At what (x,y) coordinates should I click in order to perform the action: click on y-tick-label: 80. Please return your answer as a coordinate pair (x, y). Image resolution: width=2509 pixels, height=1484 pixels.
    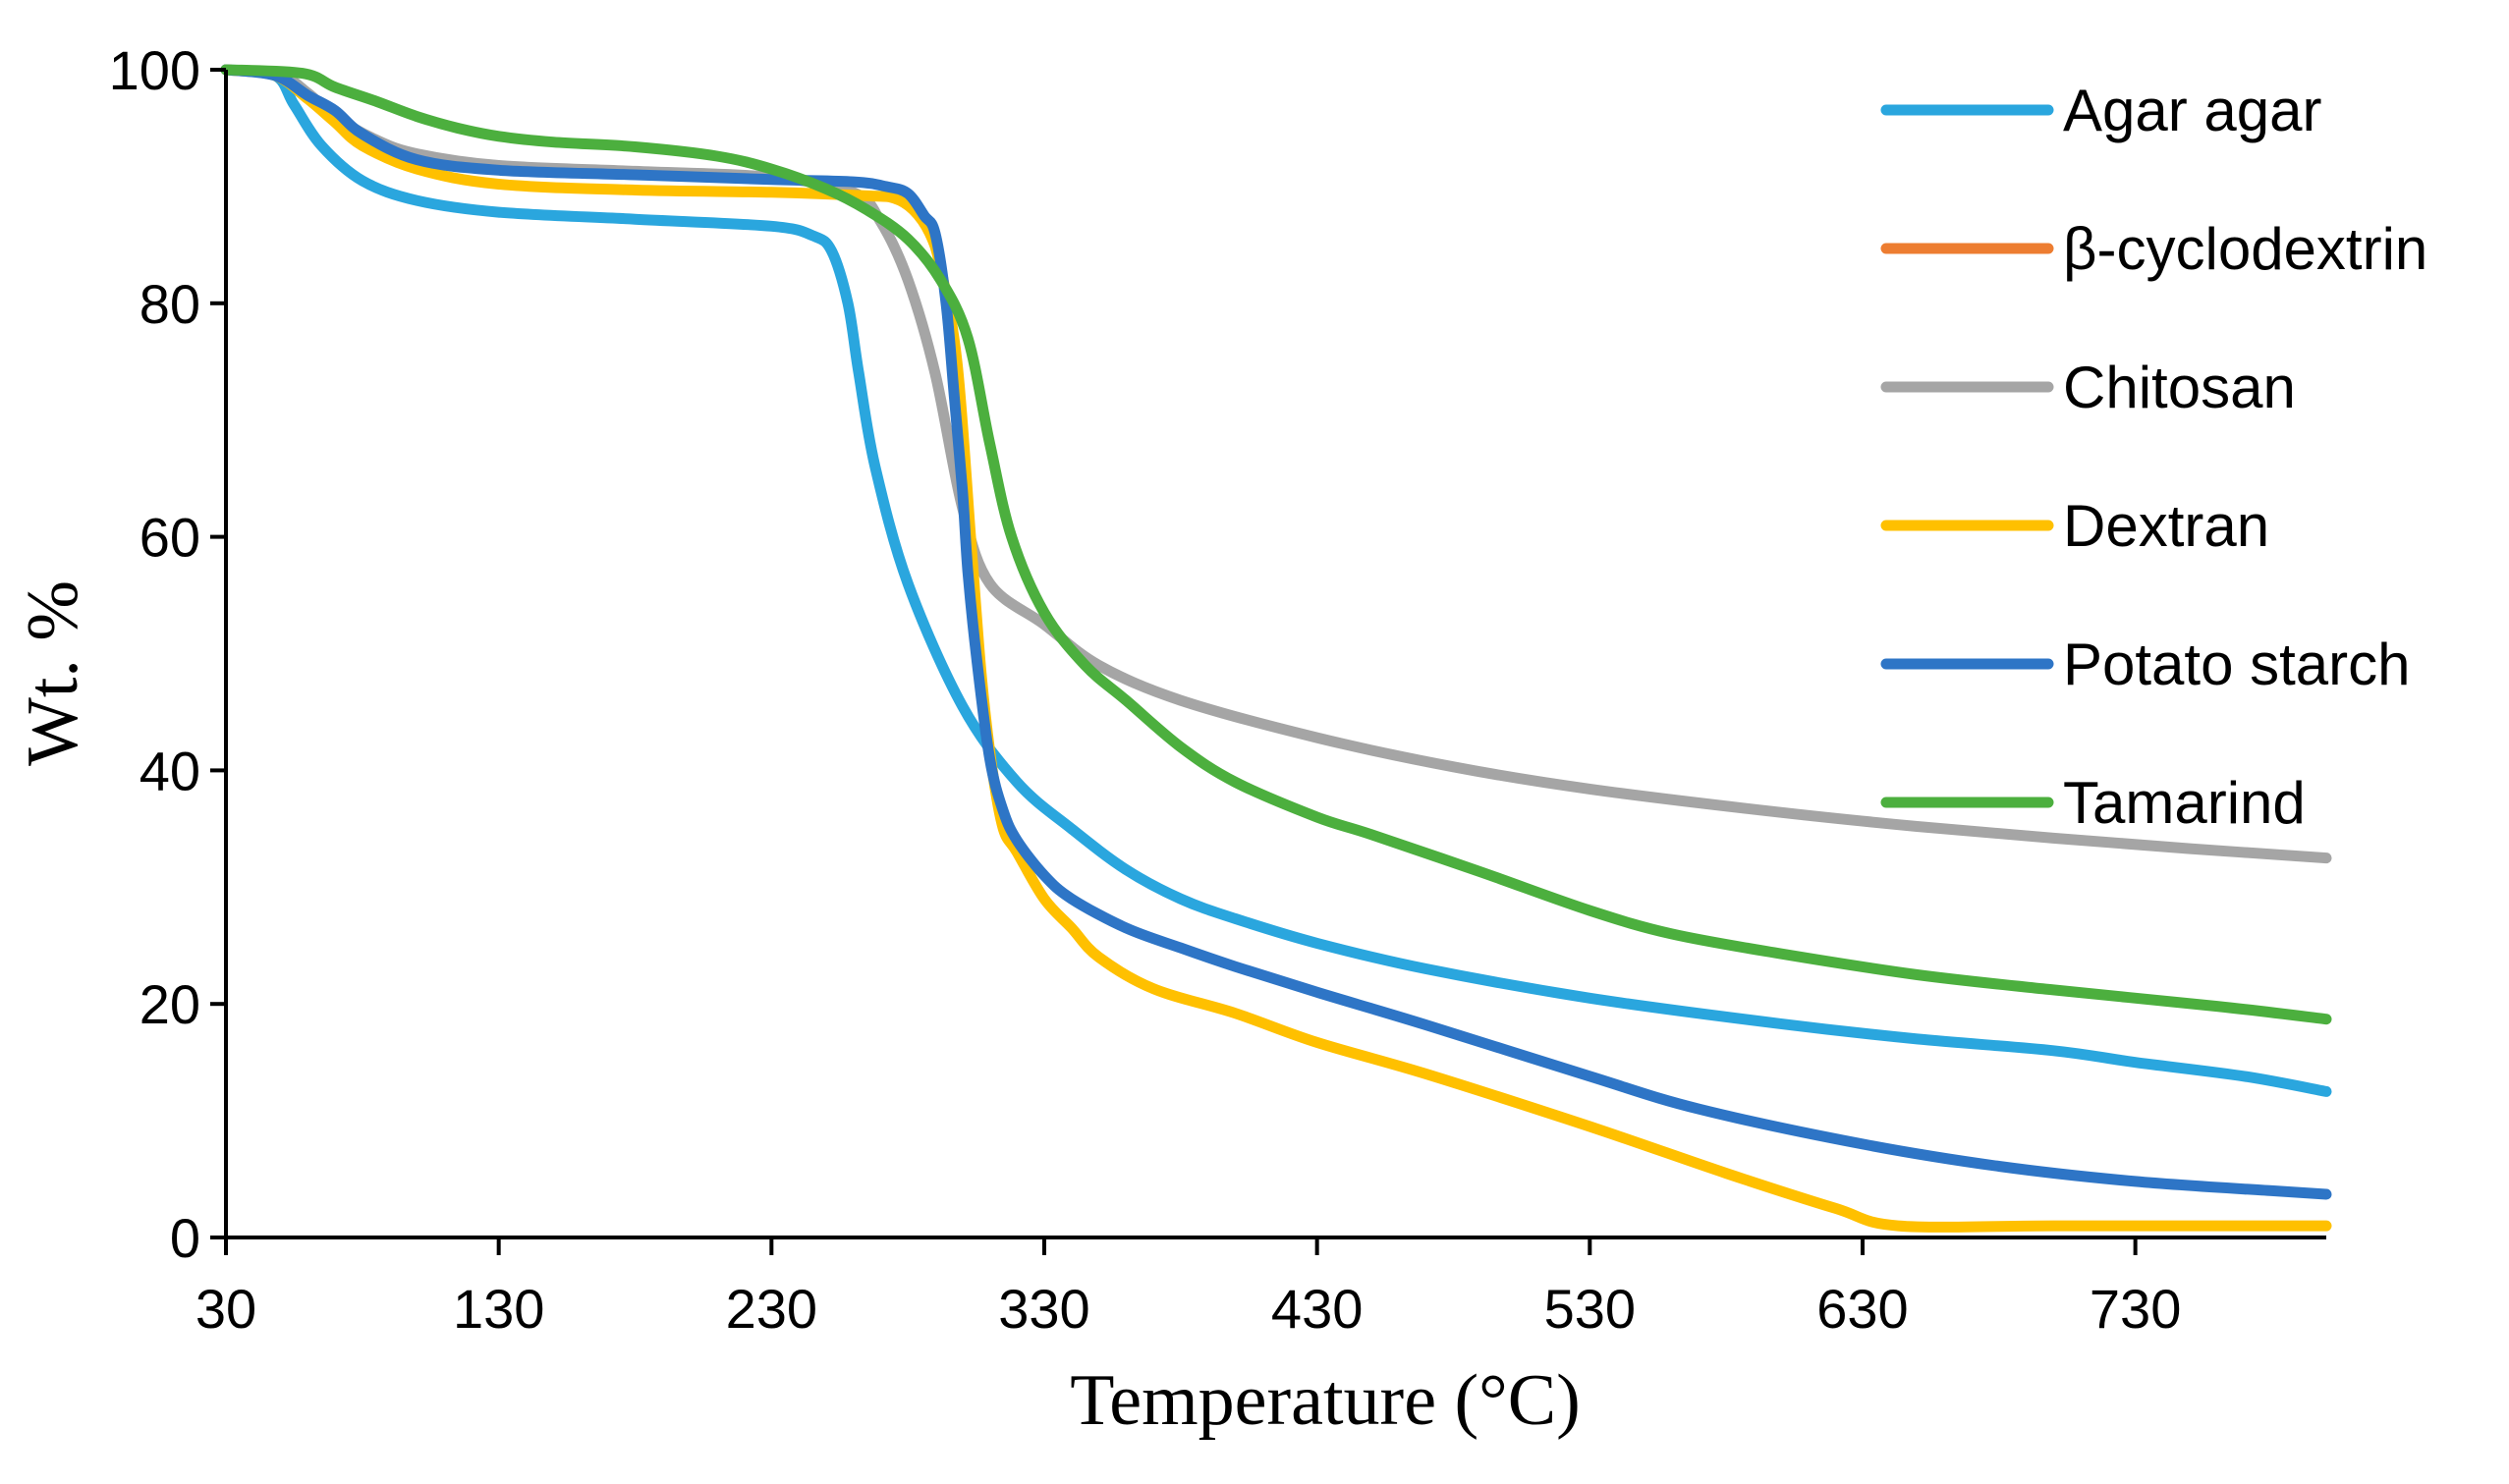
    Looking at the image, I should click on (169, 304).